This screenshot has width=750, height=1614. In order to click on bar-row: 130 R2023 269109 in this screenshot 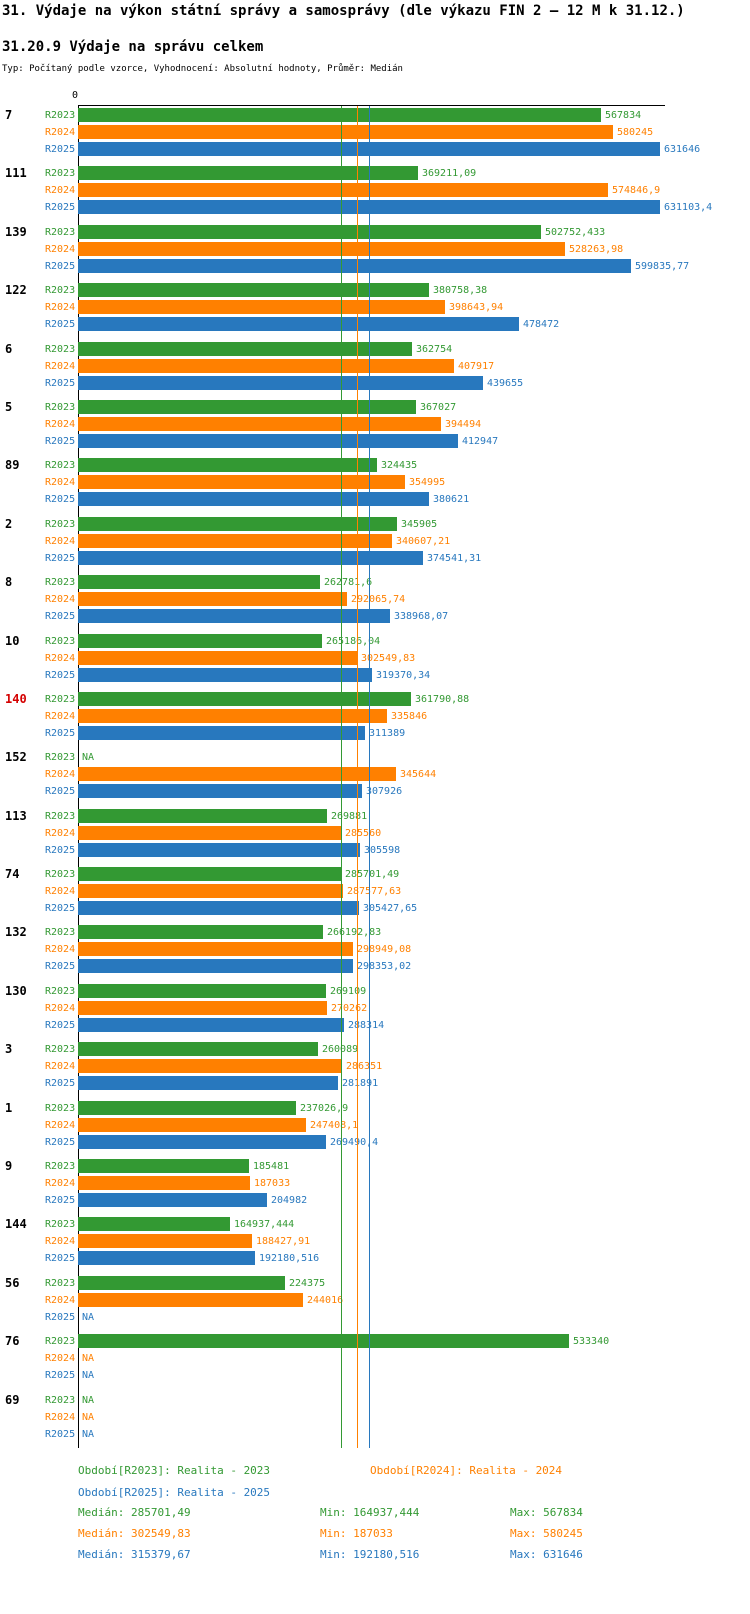, I will do `click(375, 991)`.